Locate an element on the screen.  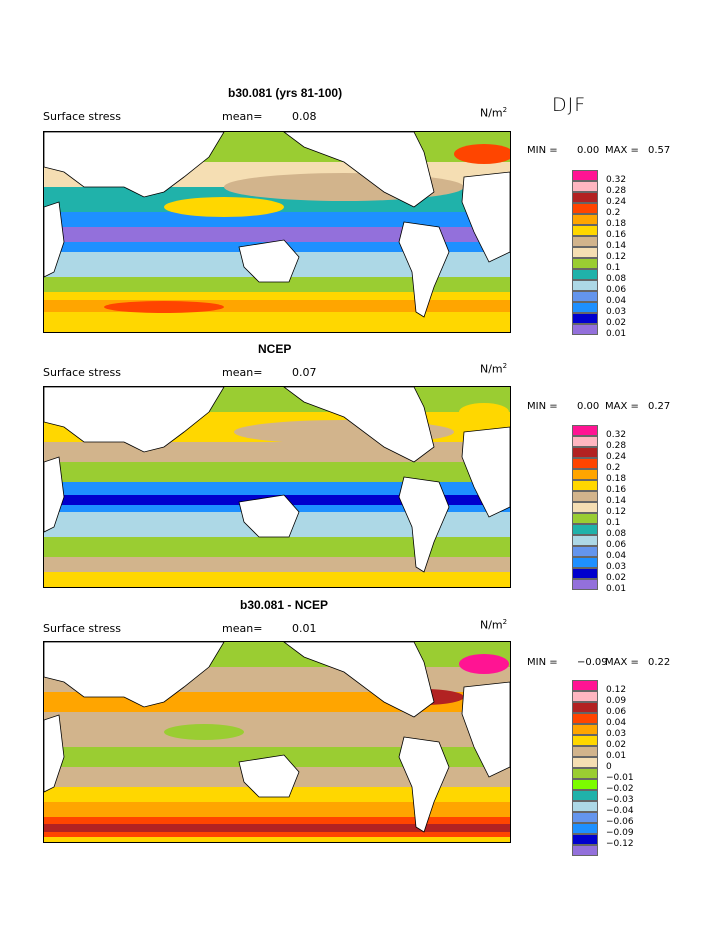
panel-1-title: b30.081 (yrs 81-100) is located at coordinates (285, 93).